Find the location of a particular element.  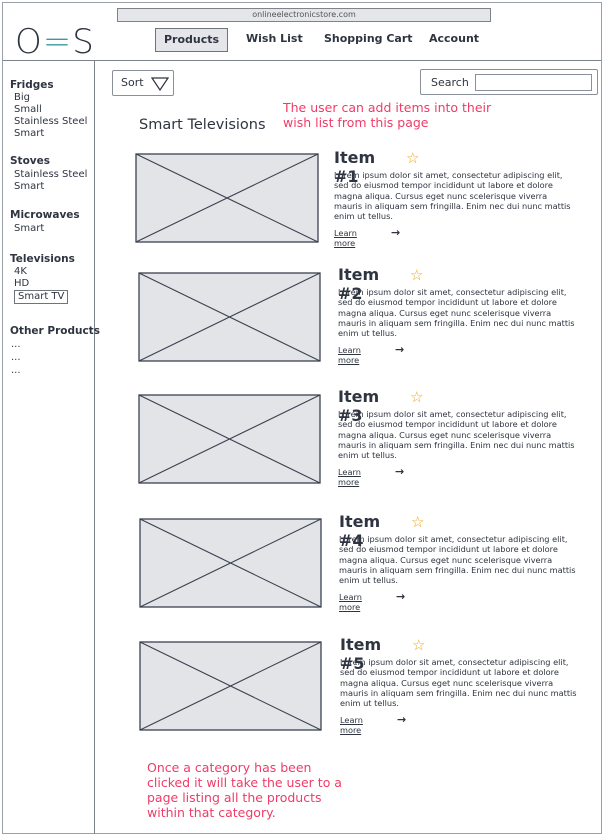

subcategory-televisions-hd: HD is located at coordinates (22, 283).